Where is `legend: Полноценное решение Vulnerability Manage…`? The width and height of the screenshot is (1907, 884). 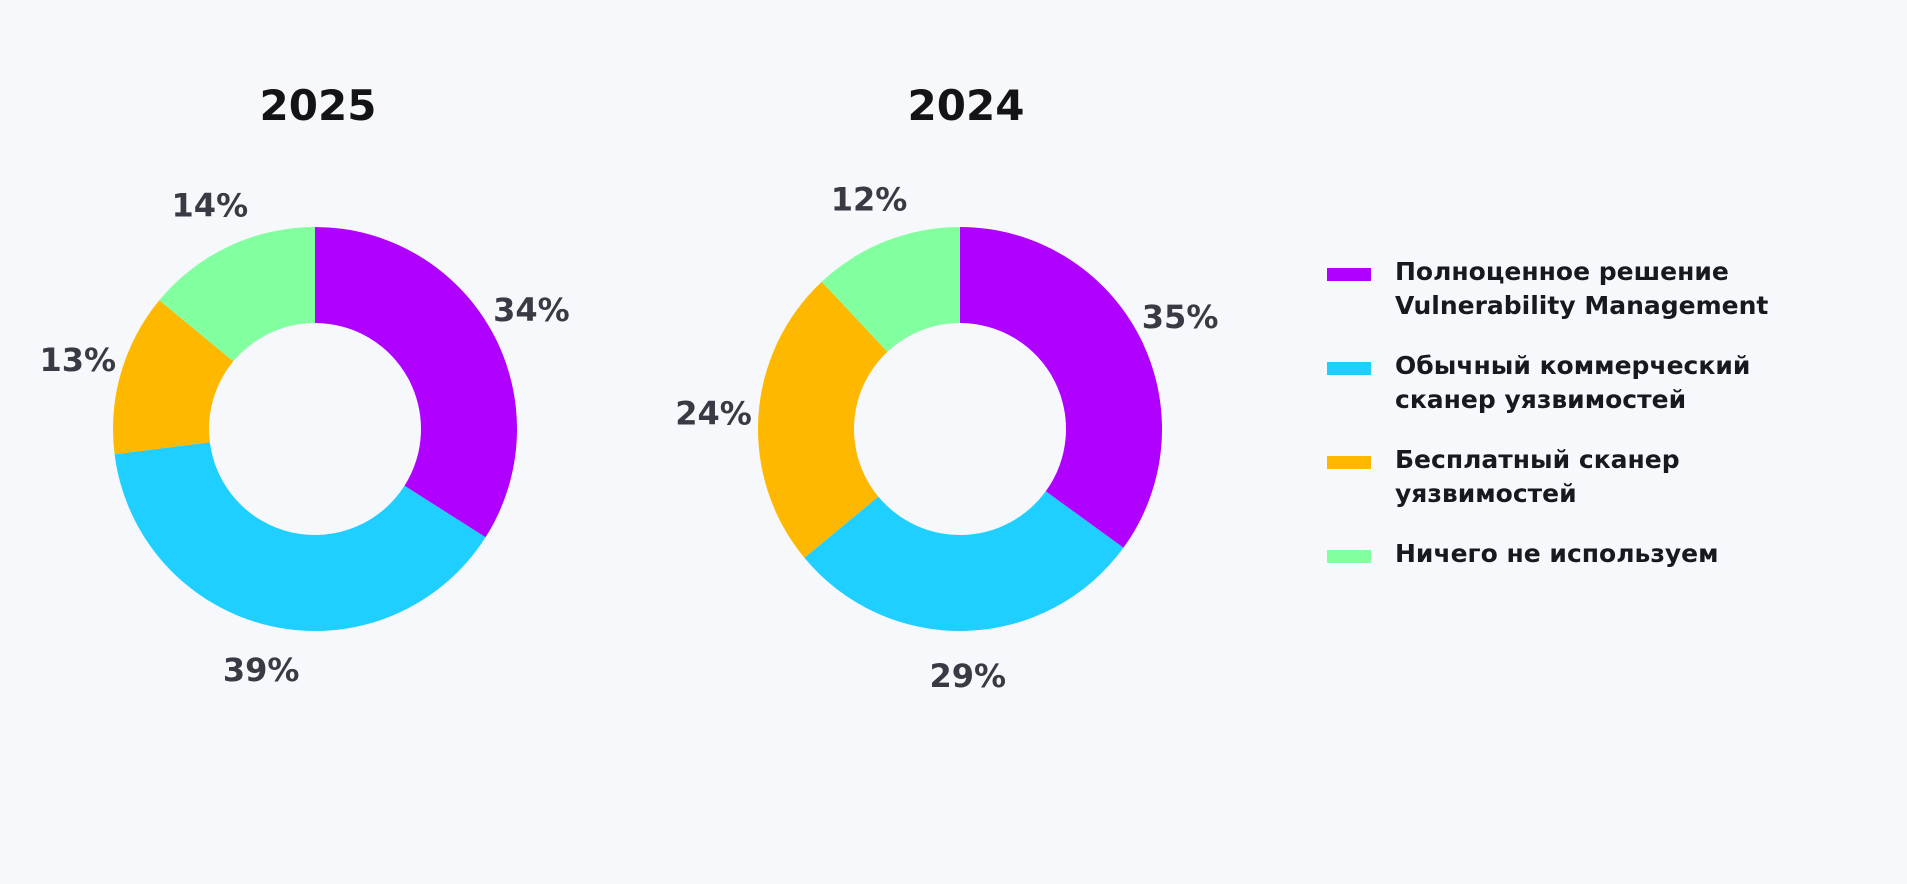 legend: Полноценное решение Vulnerability Manage… is located at coordinates (1607, 426).